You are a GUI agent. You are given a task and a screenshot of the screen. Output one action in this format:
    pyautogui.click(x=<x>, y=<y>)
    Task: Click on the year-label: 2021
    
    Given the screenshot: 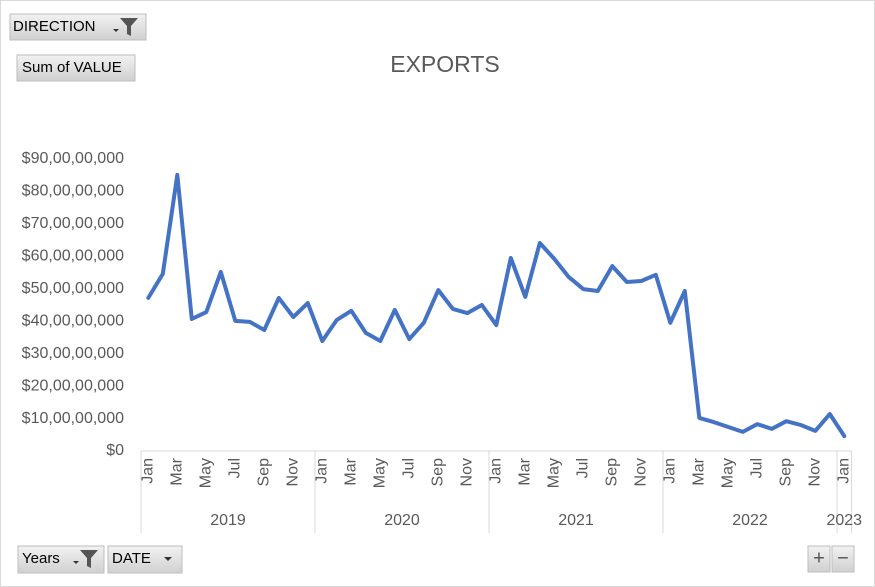 What is the action you would take?
    pyautogui.click(x=576, y=520)
    